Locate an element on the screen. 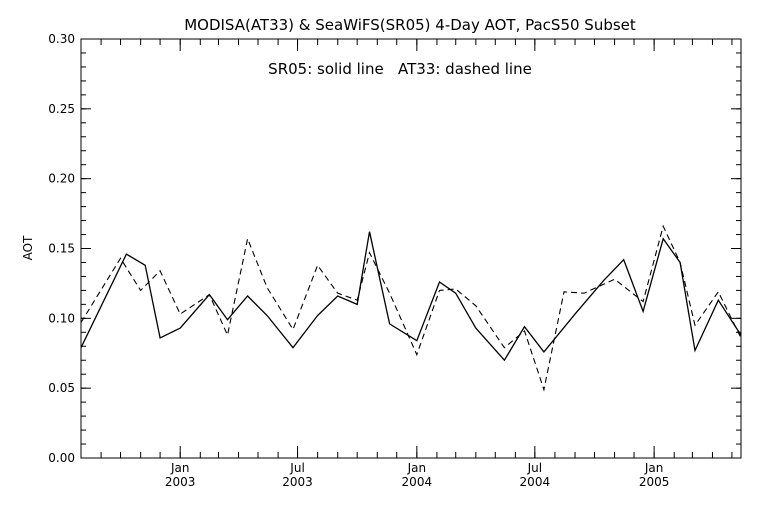 This screenshot has width=768, height=512. y-tick-label: 0.30 is located at coordinates (61, 39).